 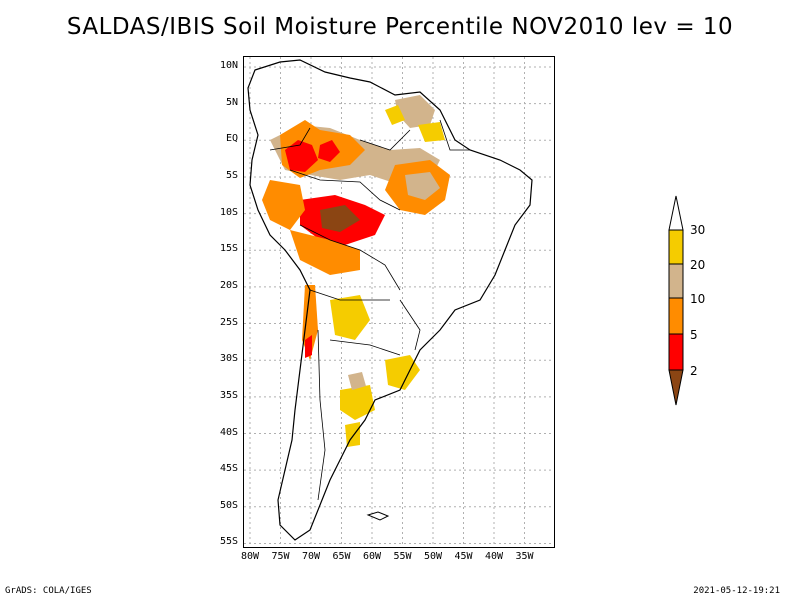 I want to click on lat-label: 5S, so click(x=231, y=175).